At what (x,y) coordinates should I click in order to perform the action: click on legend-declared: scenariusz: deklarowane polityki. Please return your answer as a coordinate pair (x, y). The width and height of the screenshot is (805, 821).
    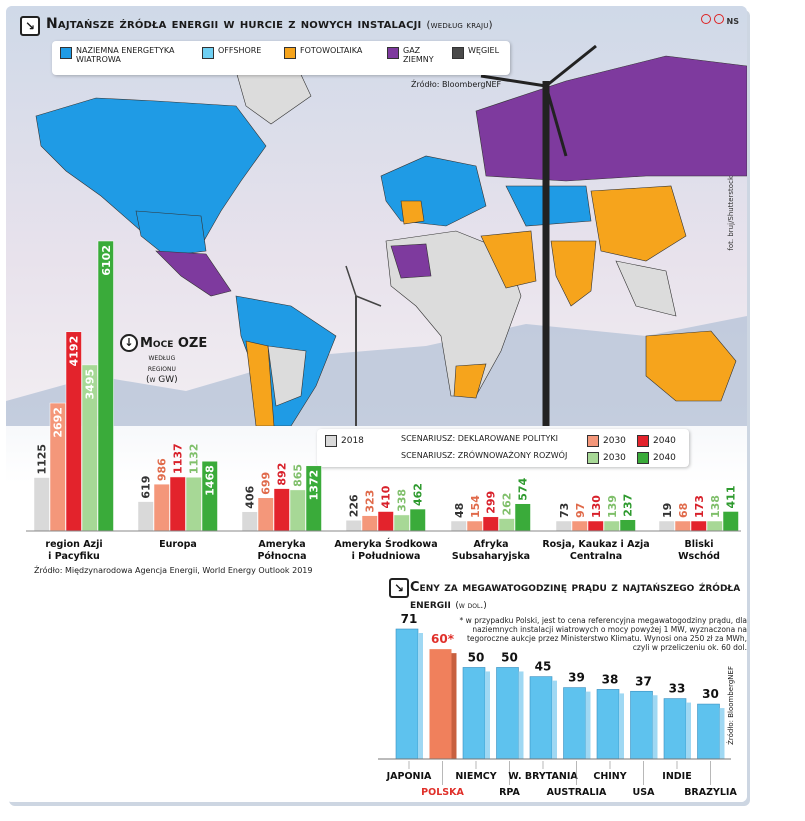
    Looking at the image, I should click on (480, 438).